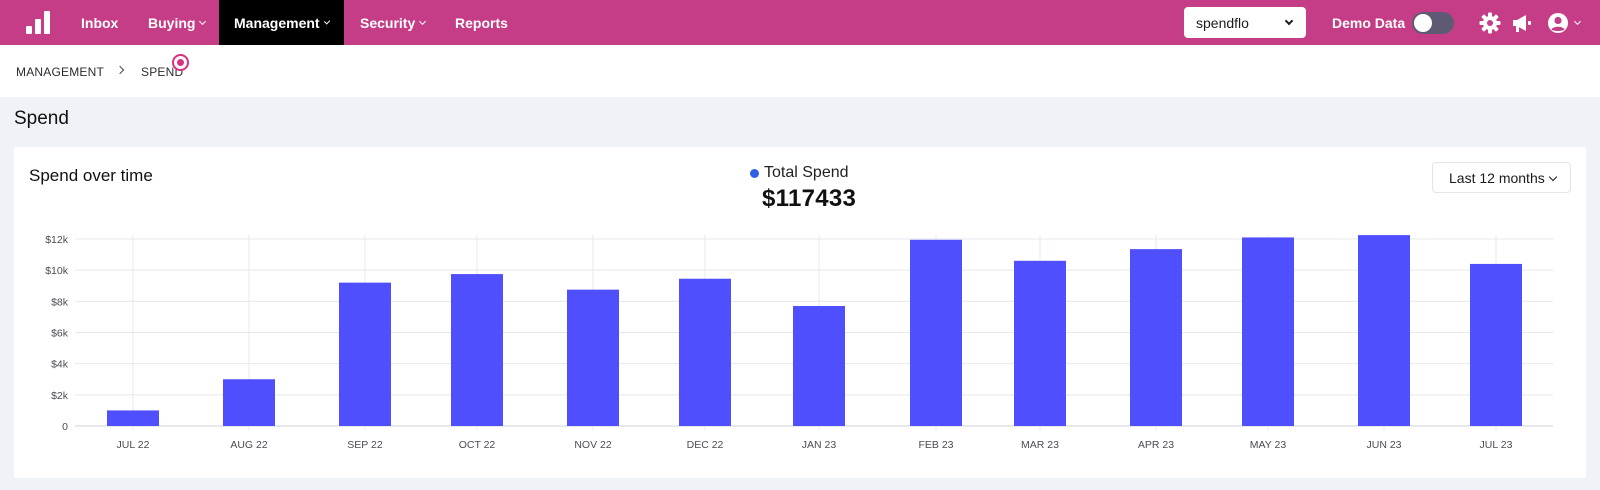 Image resolution: width=1600 pixels, height=490 pixels. I want to click on toggle-knob, so click(1423, 23).